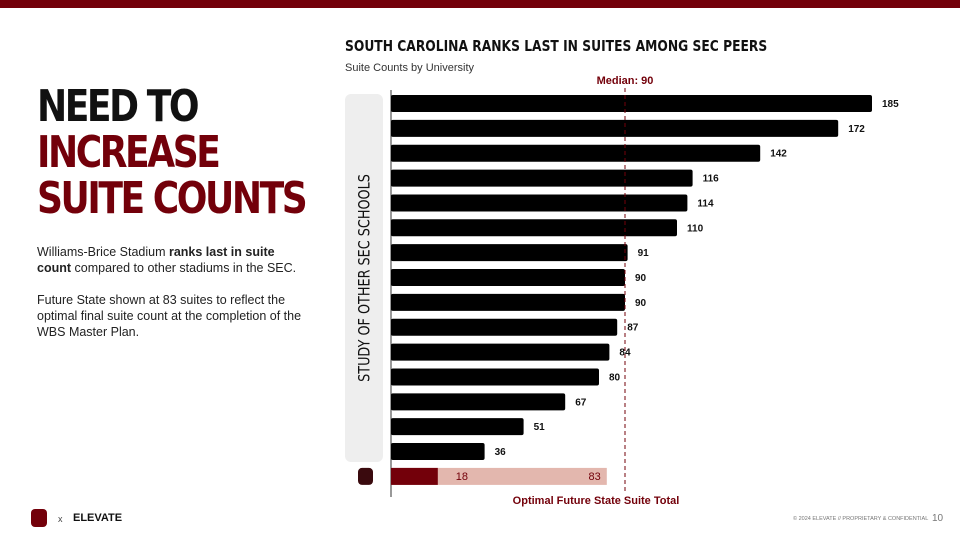 The height and width of the screenshot is (540, 960). What do you see at coordinates (615, 377) in the screenshot?
I see `bar-value-label: 80` at bounding box center [615, 377].